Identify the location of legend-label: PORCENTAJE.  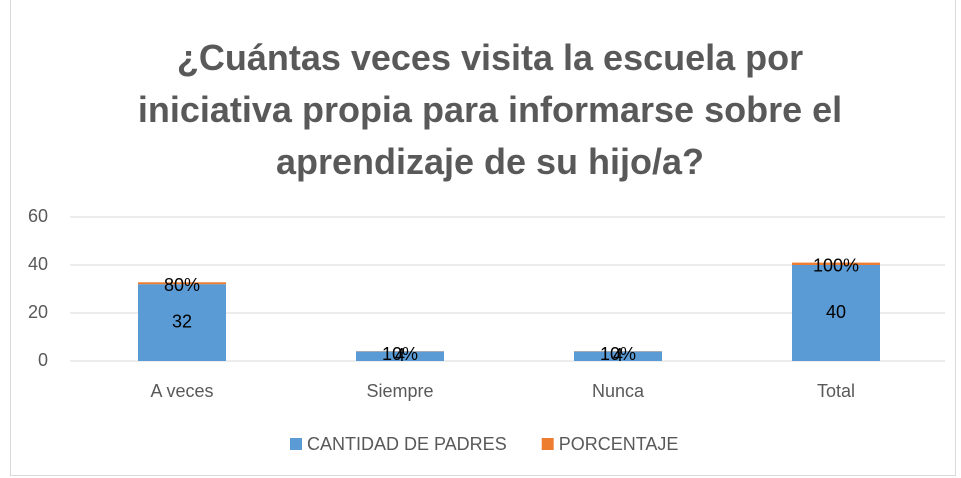
(619, 444).